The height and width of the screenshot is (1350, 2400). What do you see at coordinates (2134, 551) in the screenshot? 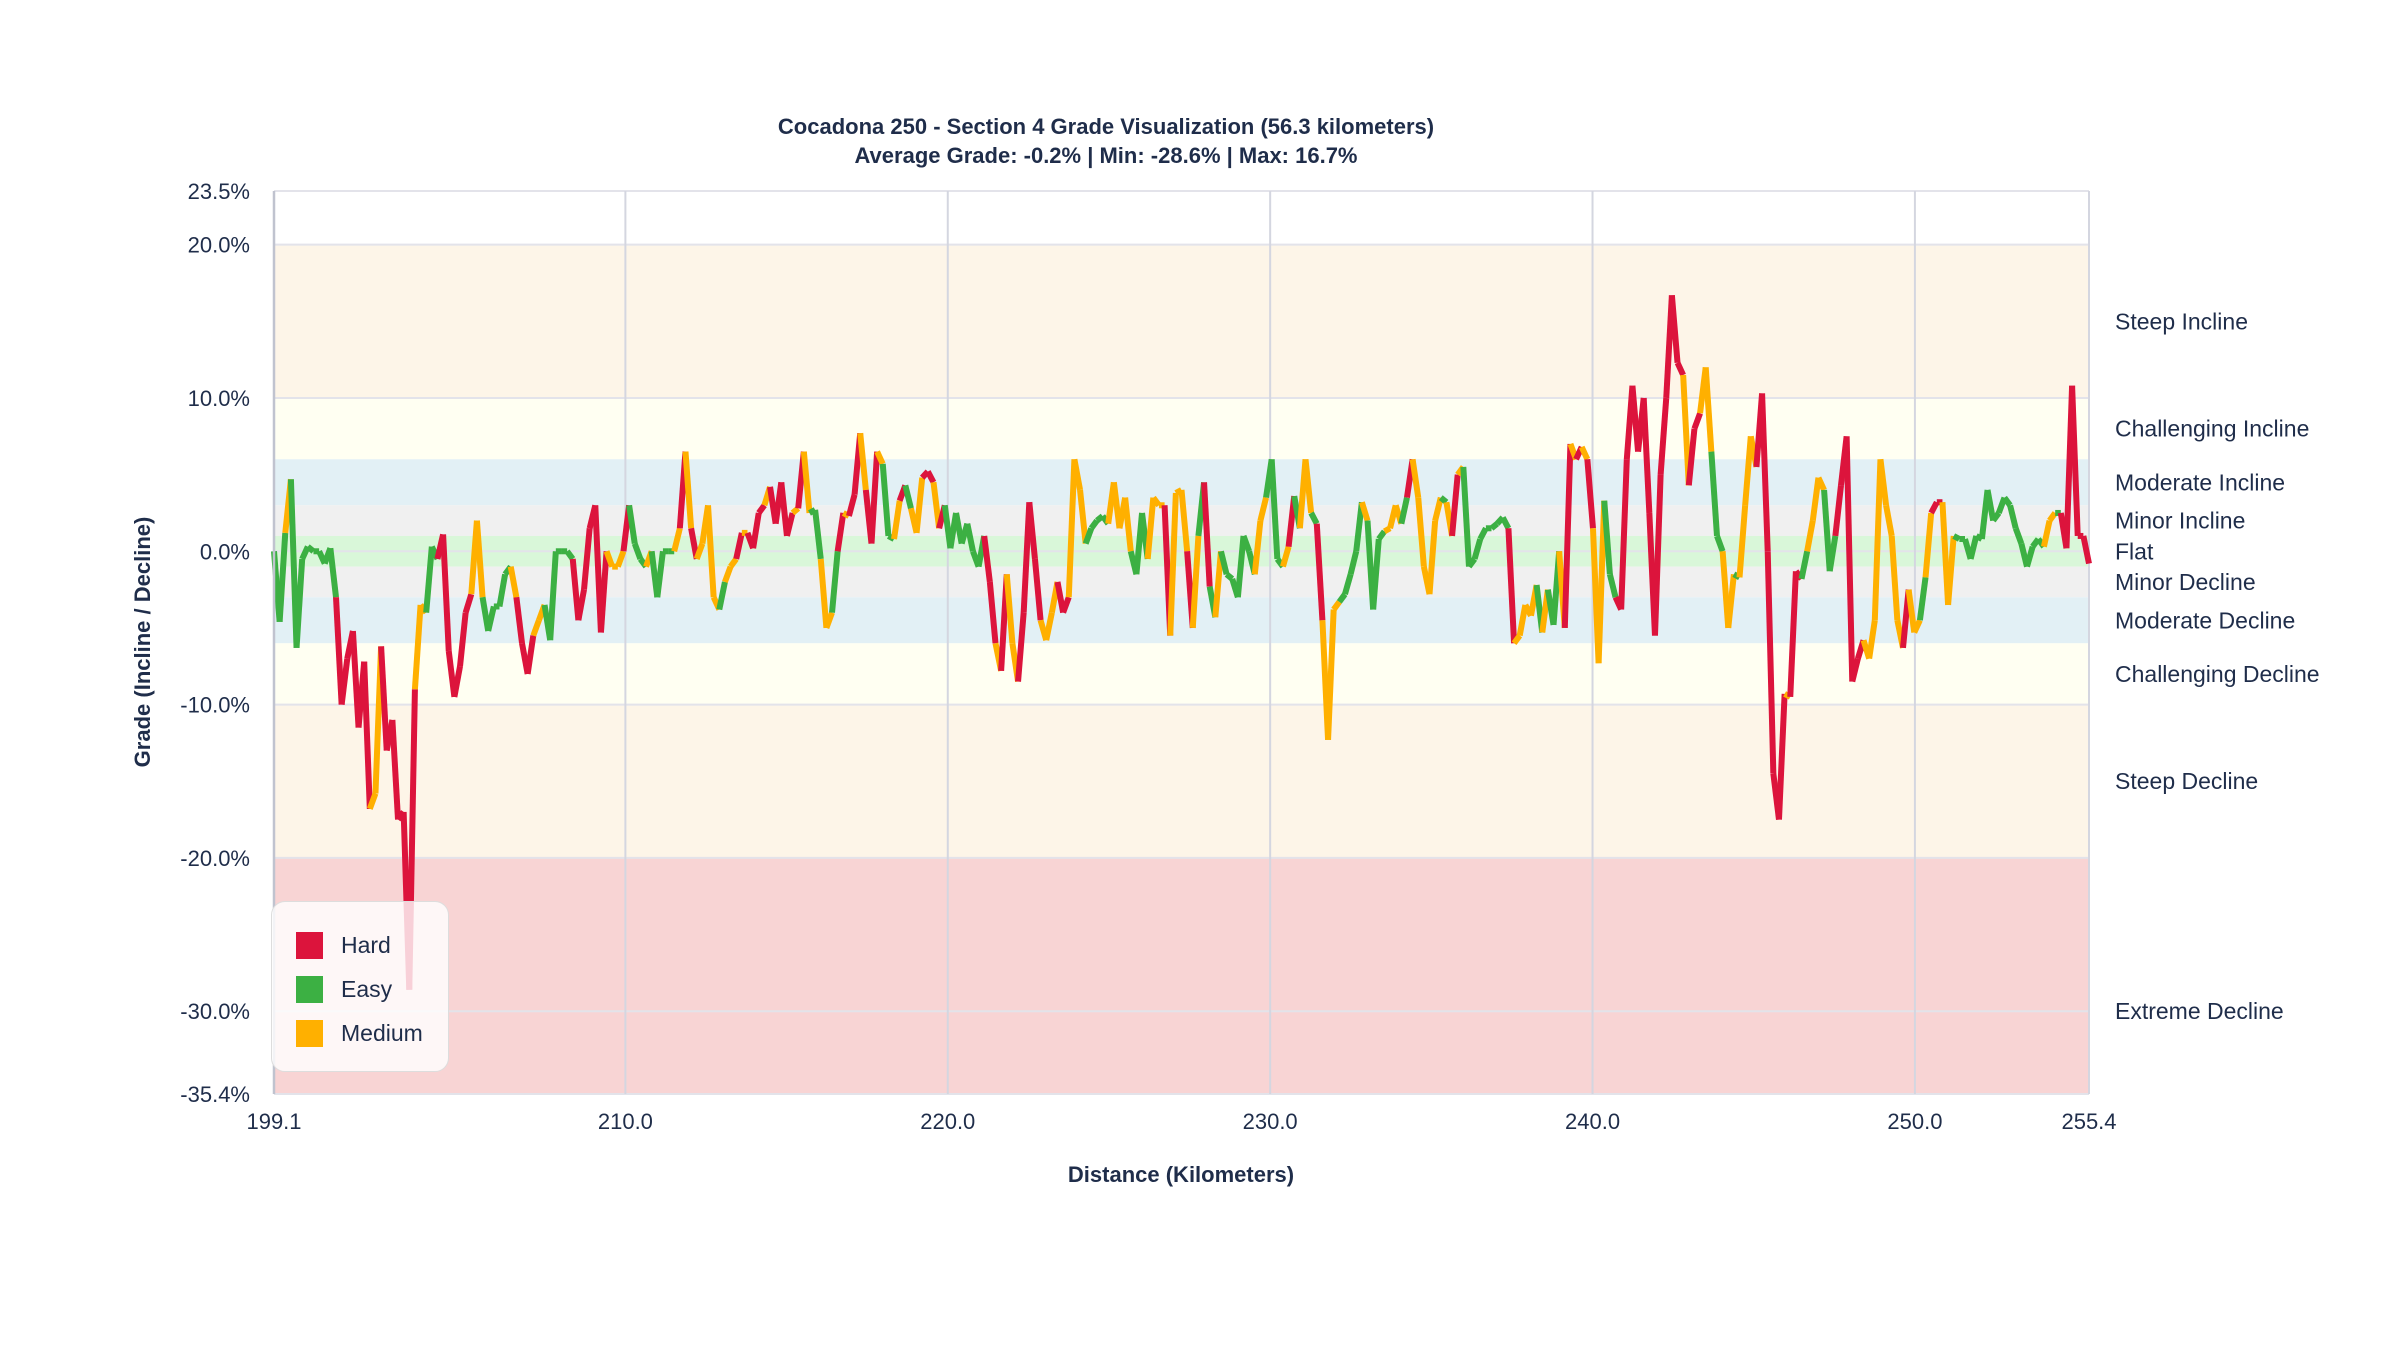
I see `zone-label-flat: Flat` at bounding box center [2134, 551].